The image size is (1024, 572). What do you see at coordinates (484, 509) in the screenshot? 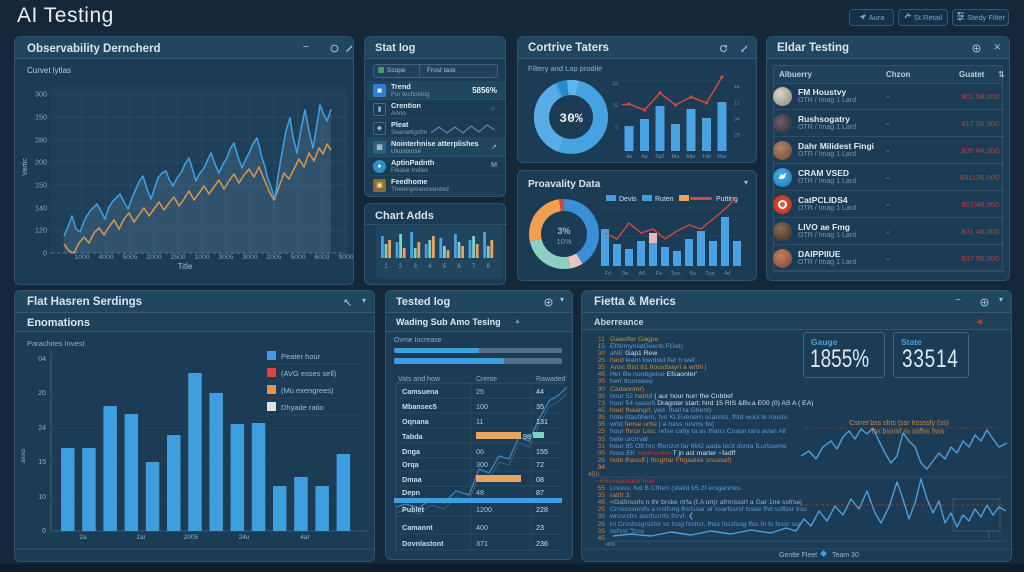
I see `svg-text: 1200` at bounding box center [484, 509].